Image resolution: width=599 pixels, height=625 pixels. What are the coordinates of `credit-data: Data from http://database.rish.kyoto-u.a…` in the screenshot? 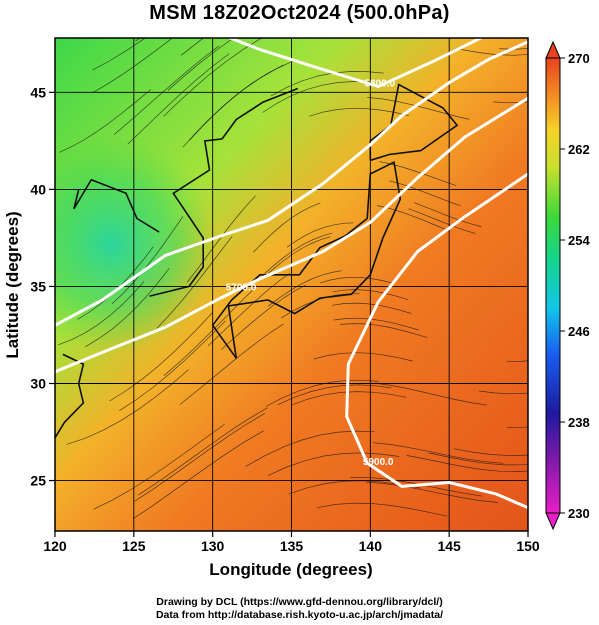 It's located at (299, 615).